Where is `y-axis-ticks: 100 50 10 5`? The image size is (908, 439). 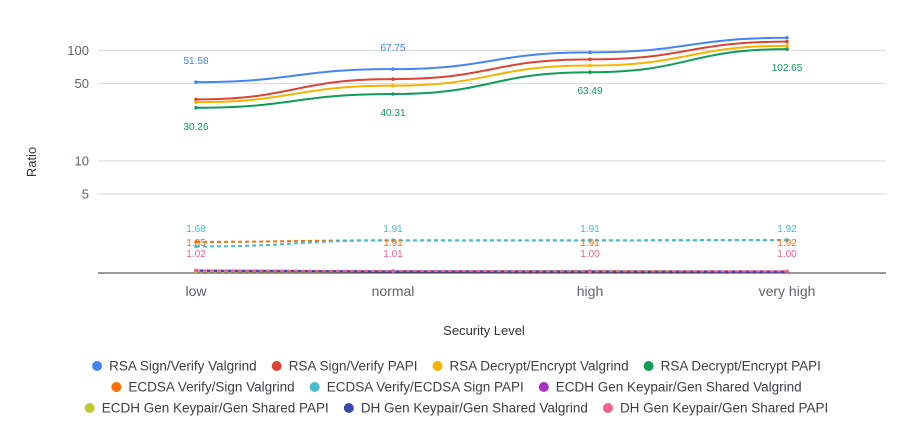 y-axis-ticks: 100 50 10 5 is located at coordinates (78, 122).